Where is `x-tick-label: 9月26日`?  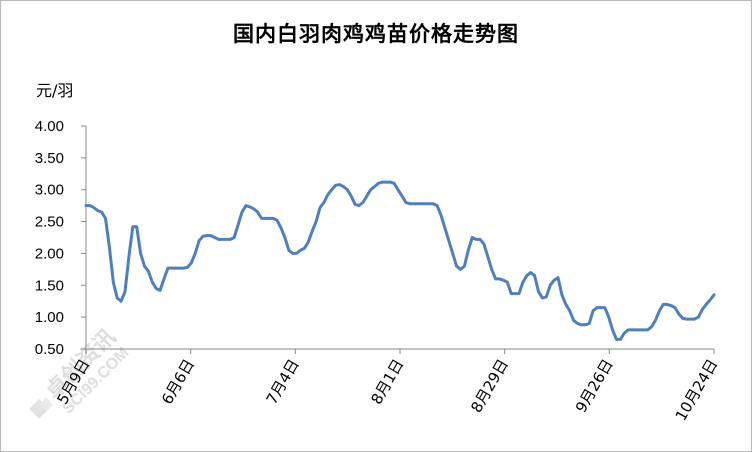 x-tick-label: 9月26日 is located at coordinates (594, 386).